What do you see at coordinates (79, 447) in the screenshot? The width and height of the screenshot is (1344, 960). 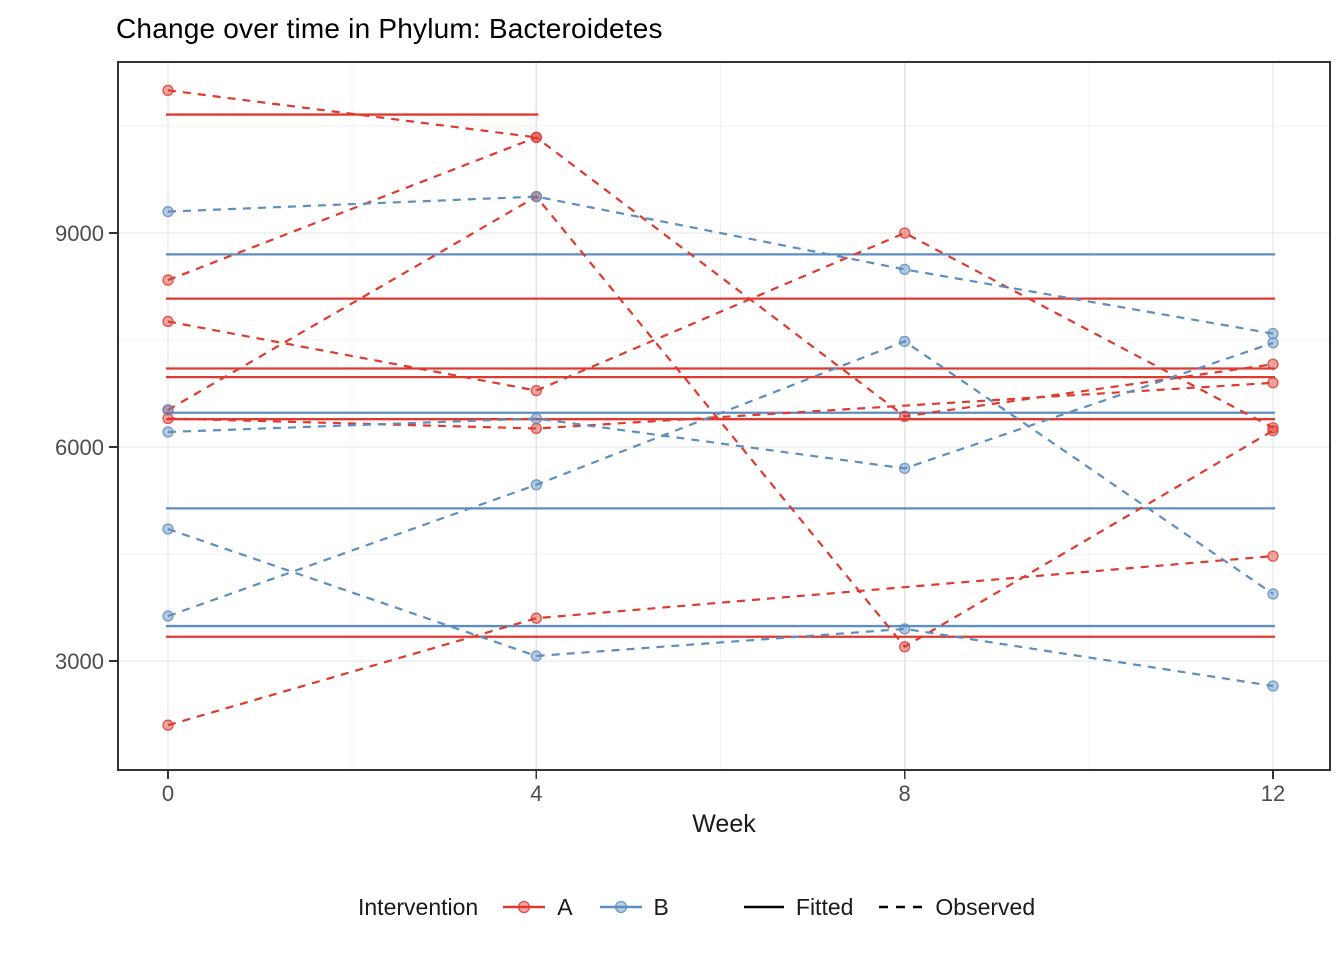 I see `y-tick-label: 6000` at bounding box center [79, 447].